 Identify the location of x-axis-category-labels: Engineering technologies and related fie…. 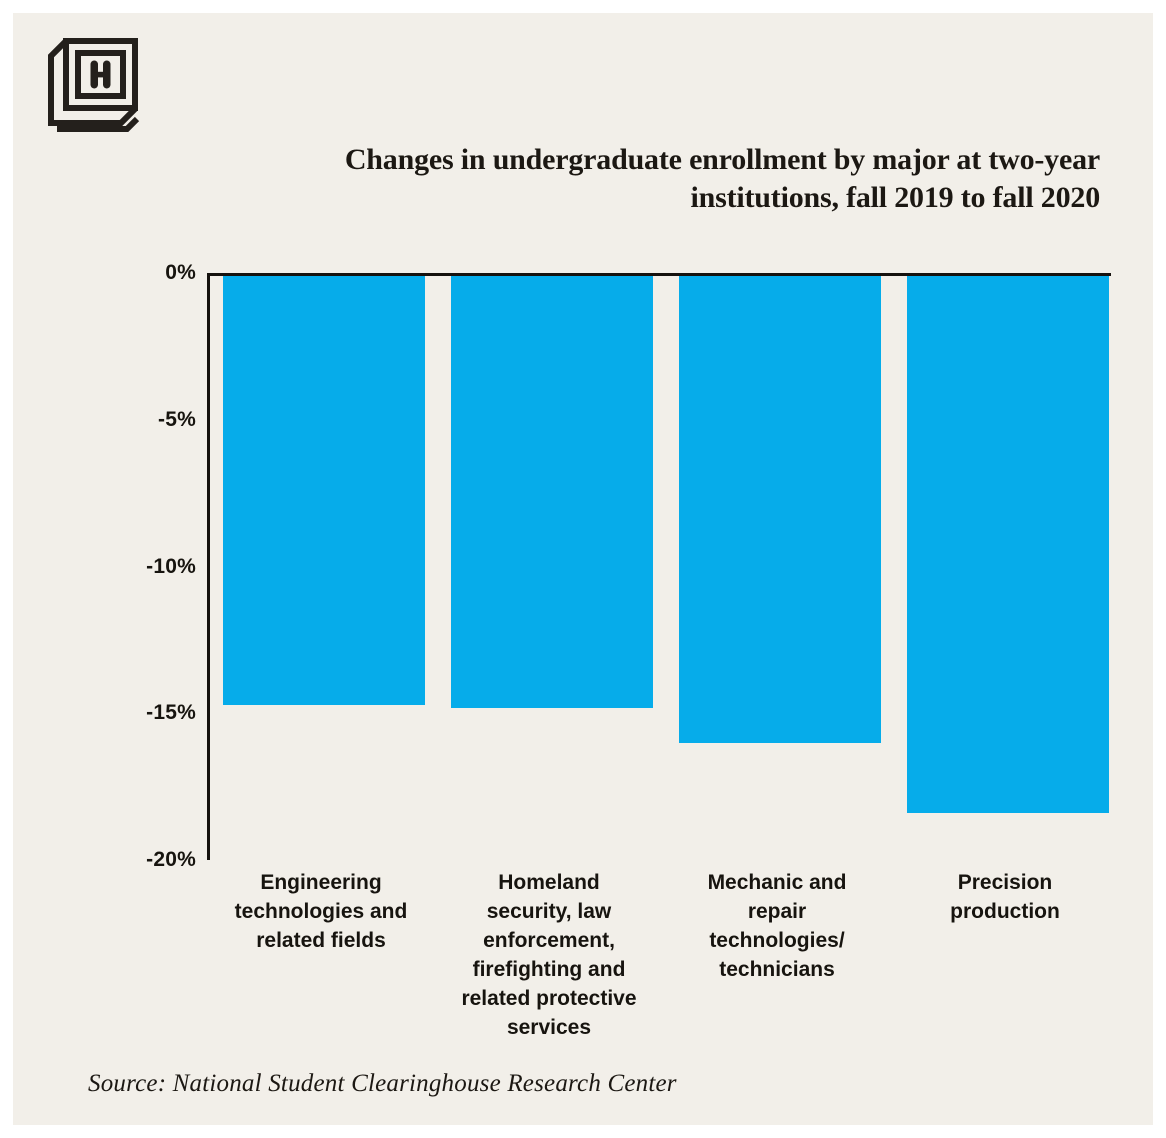
(659, 955).